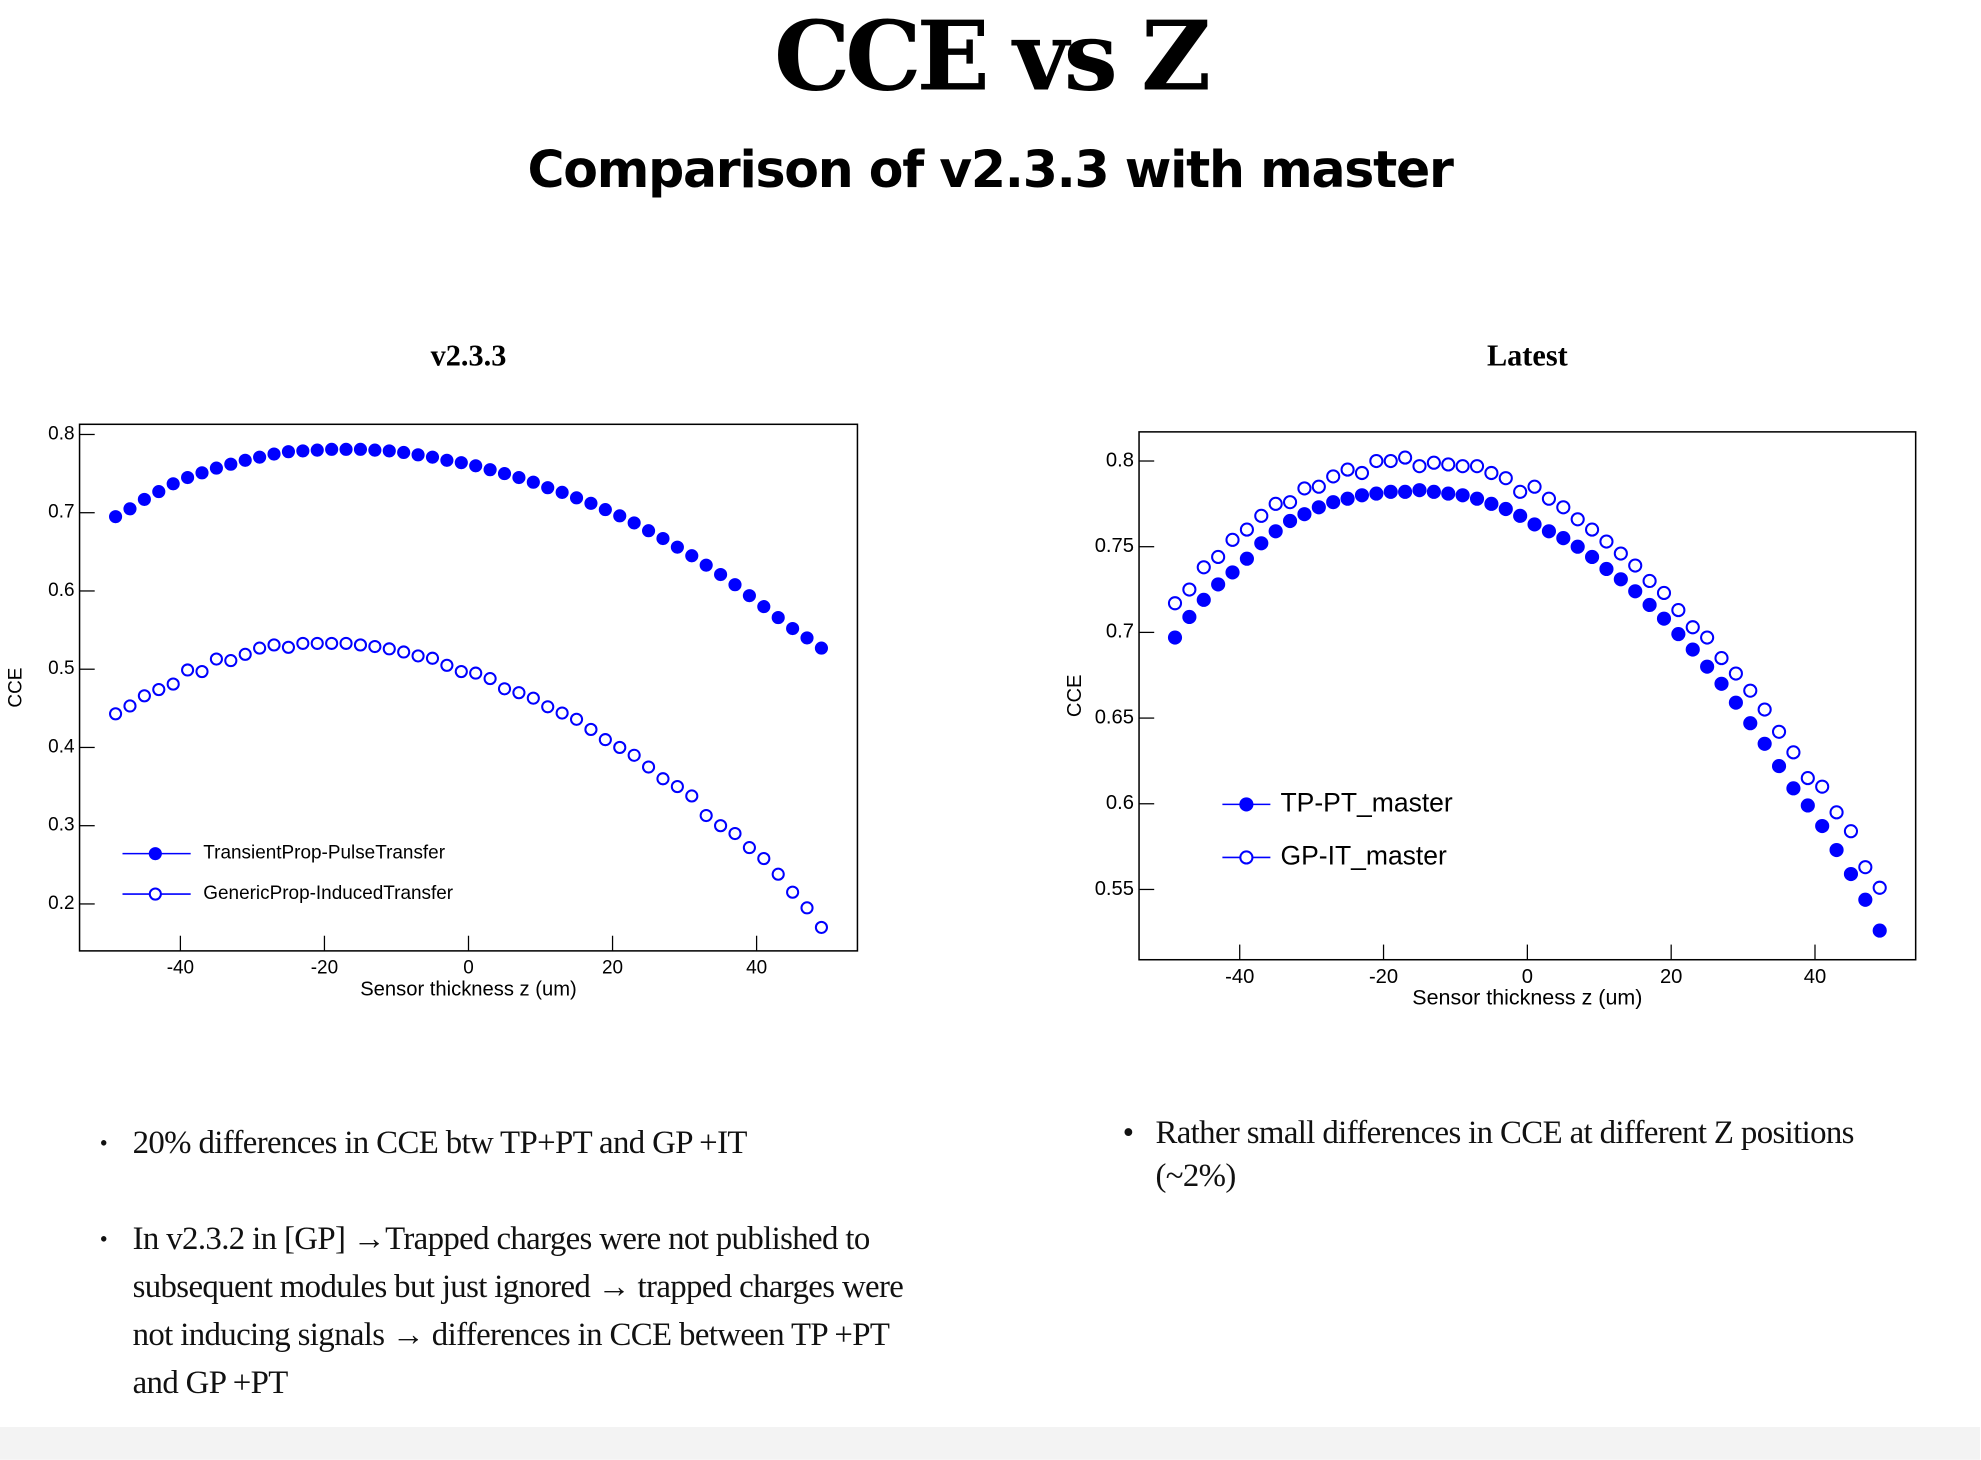 The width and height of the screenshot is (1981, 1460). I want to click on footer-bar, so click(990, 1443).